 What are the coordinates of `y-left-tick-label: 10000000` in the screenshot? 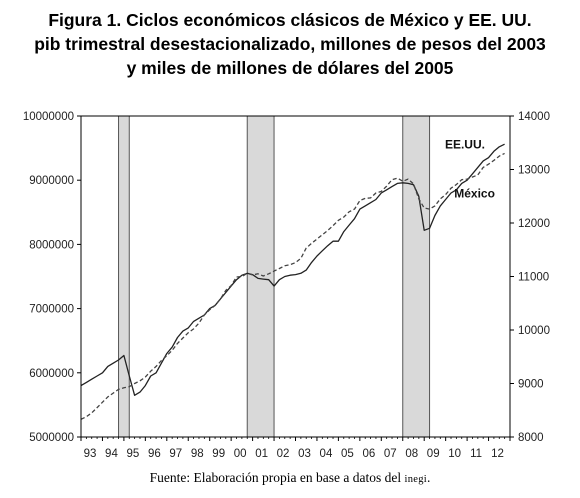 It's located at (48, 117).